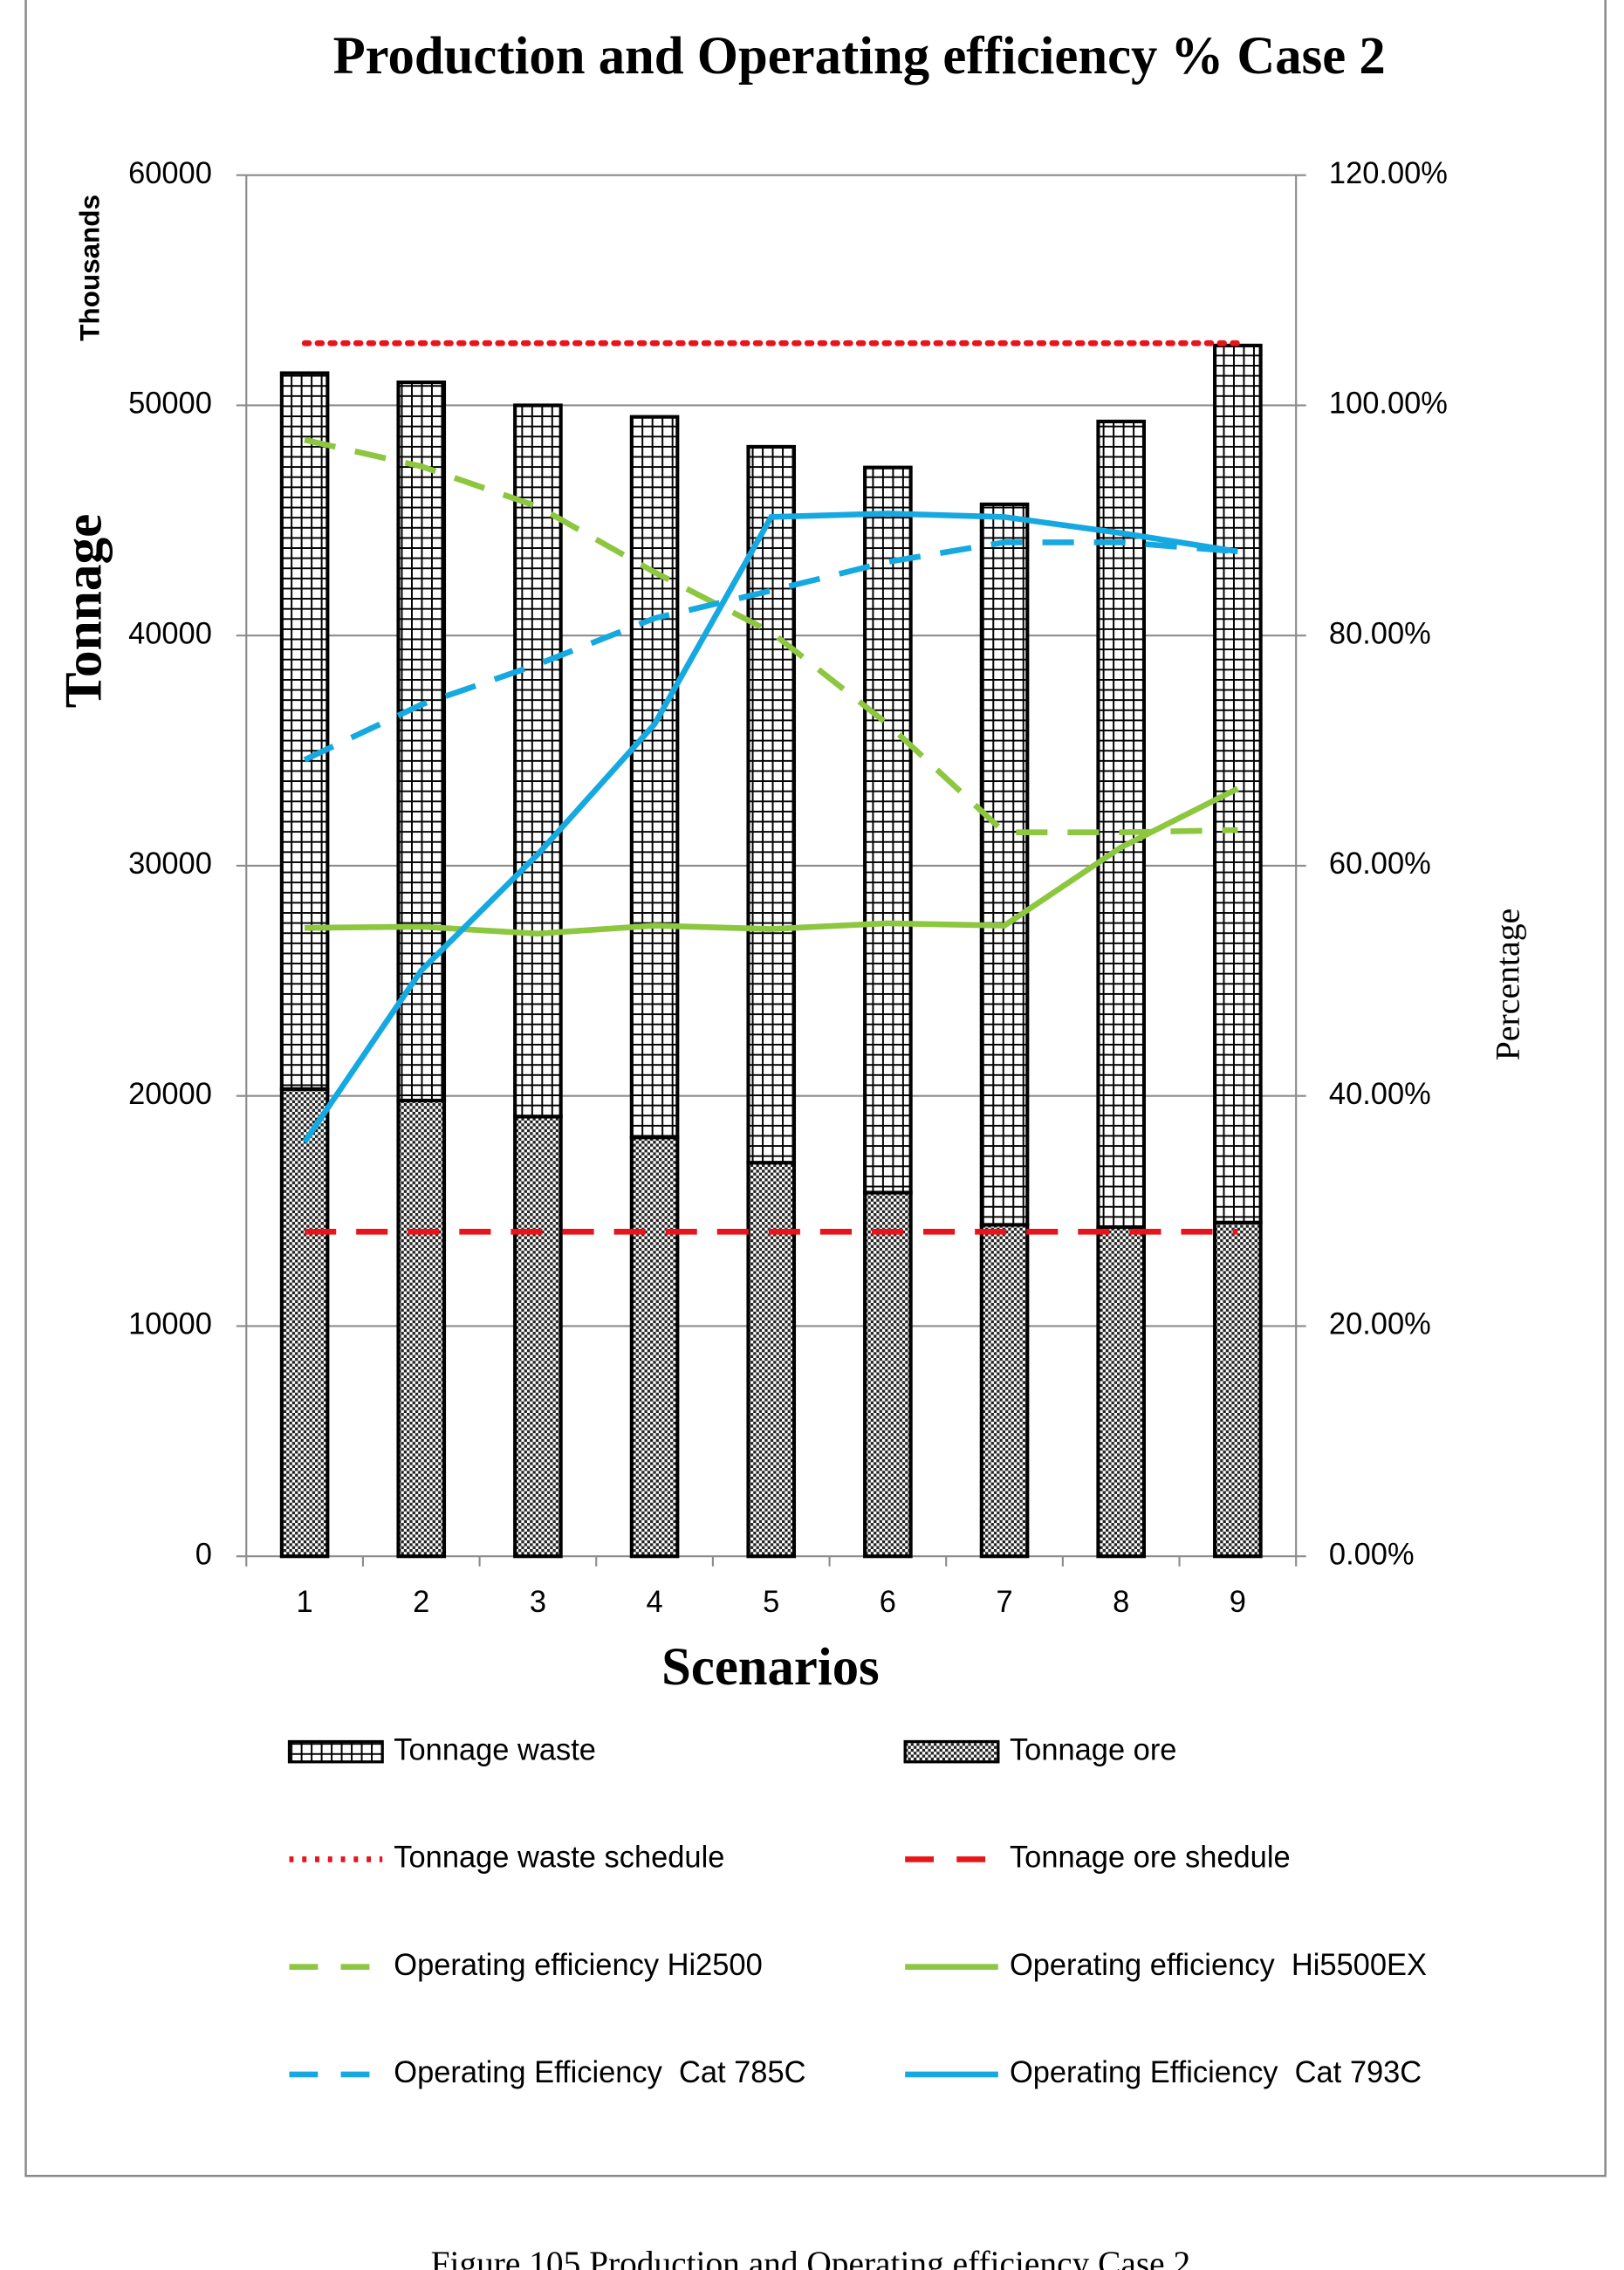 The width and height of the screenshot is (1624, 2270). I want to click on x-tick-label: 7, so click(1004, 1602).